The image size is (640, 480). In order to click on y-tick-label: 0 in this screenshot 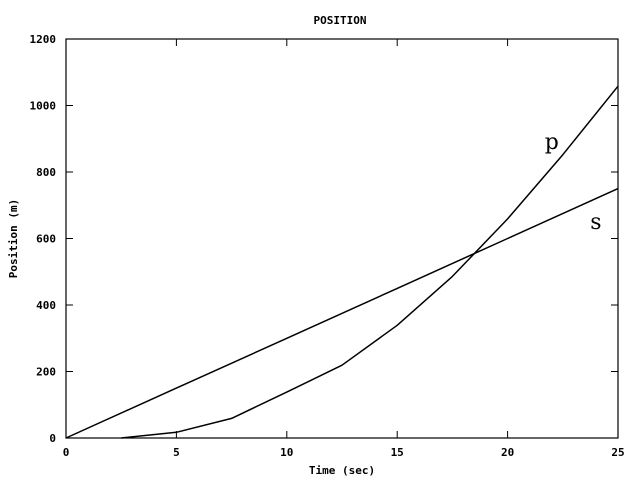, I will do `click(52, 438)`.